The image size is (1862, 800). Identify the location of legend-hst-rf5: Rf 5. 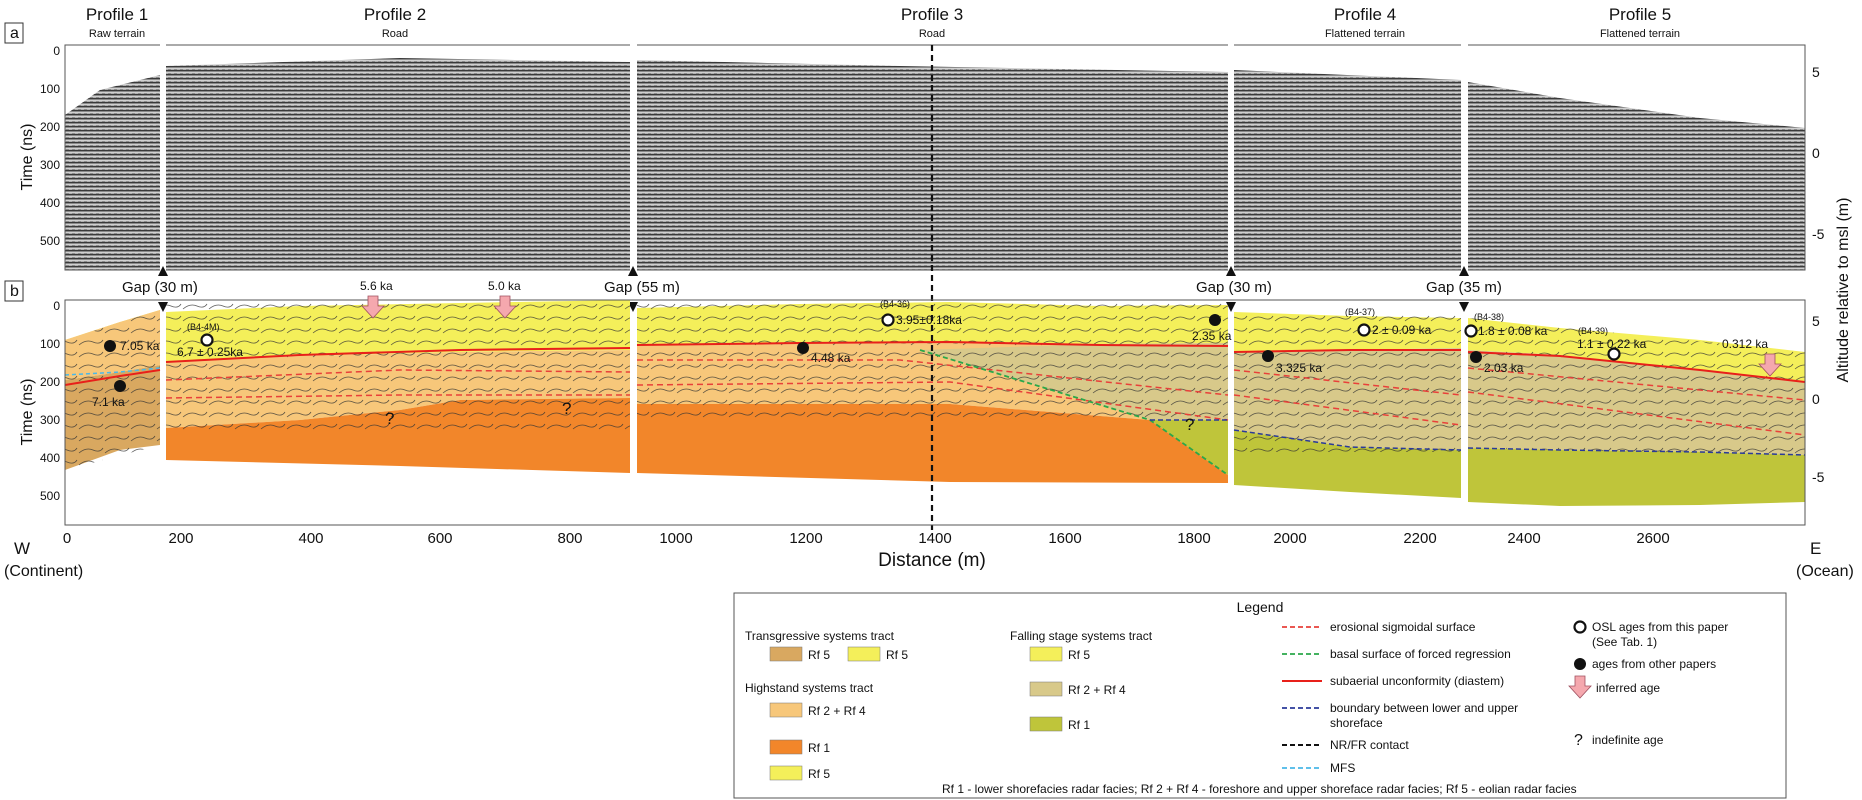
(819, 774).